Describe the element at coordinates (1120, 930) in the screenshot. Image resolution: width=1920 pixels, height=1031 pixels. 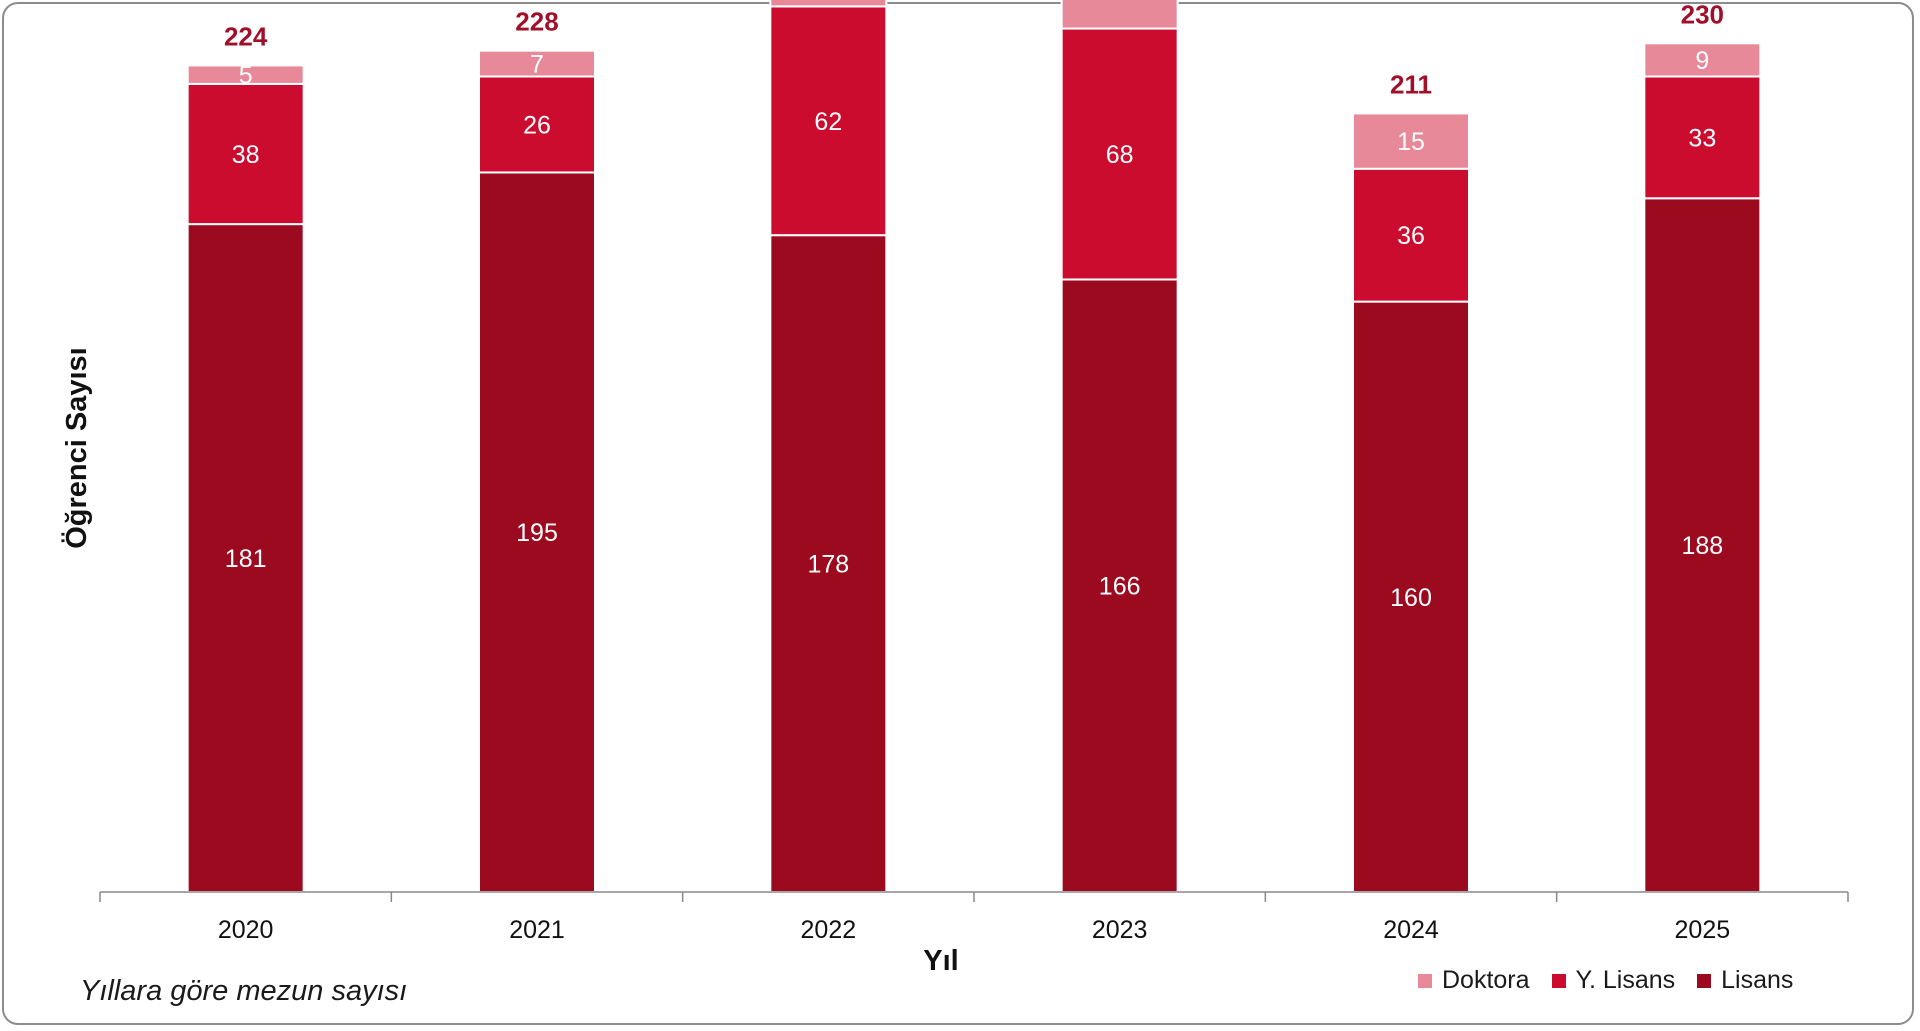
I see `x-tick-label: 2023` at that location.